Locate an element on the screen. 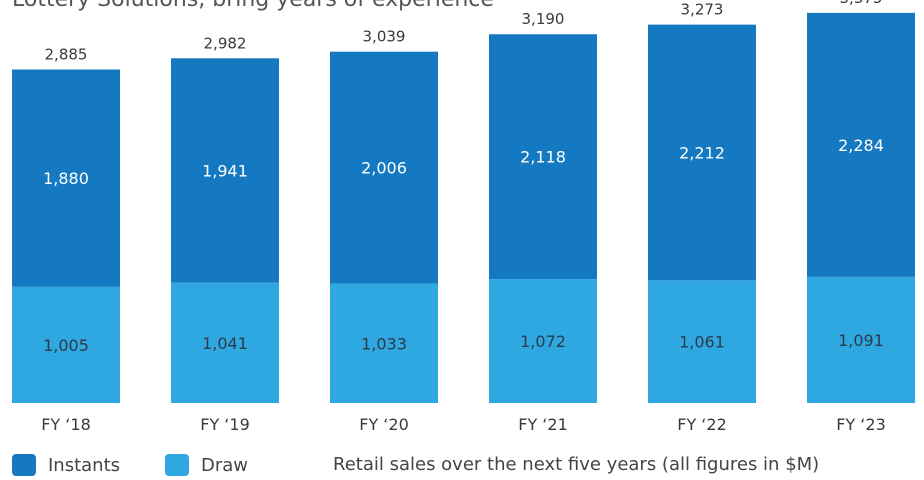 Image resolution: width=924 pixels, height=480 pixels. data-label-instants: 2,212 is located at coordinates (702, 152).